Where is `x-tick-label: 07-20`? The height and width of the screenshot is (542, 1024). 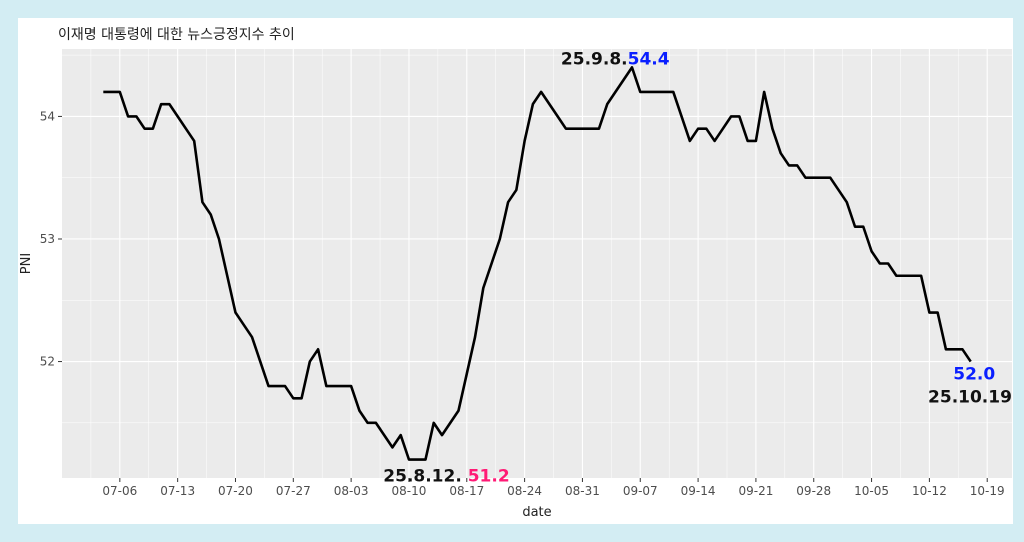 x-tick-label: 07-20 is located at coordinates (235, 491).